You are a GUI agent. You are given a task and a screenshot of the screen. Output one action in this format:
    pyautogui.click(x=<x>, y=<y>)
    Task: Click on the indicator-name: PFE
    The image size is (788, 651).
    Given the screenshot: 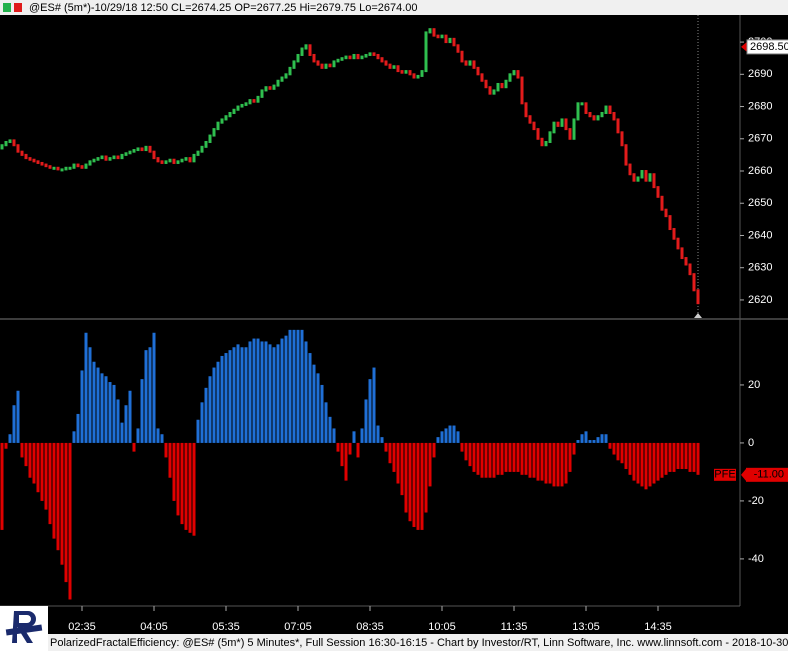 What is the action you would take?
    pyautogui.click(x=724, y=475)
    